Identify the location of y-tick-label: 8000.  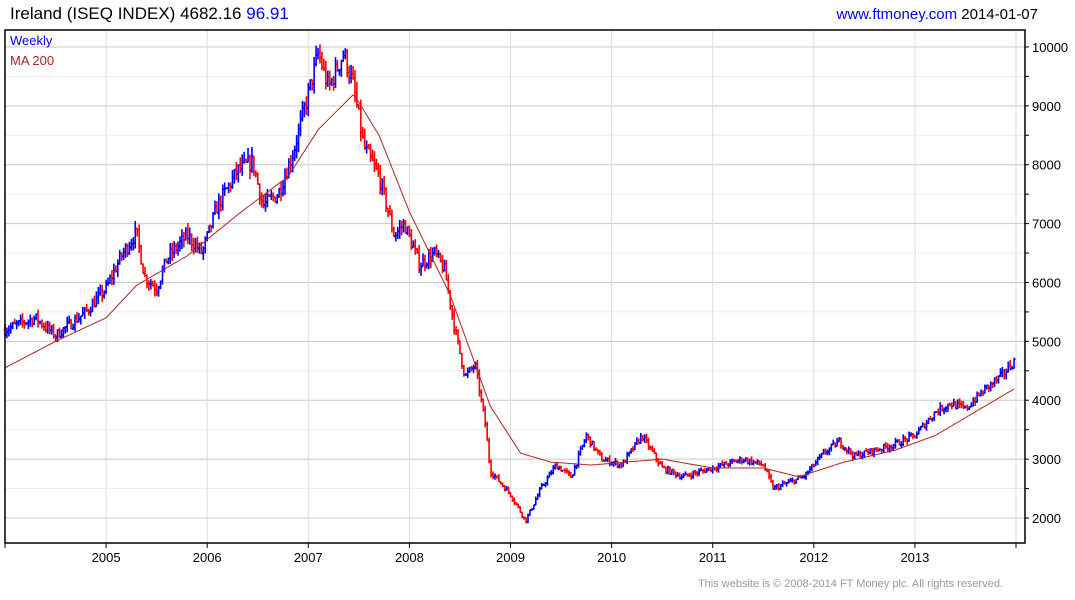
(1046, 165).